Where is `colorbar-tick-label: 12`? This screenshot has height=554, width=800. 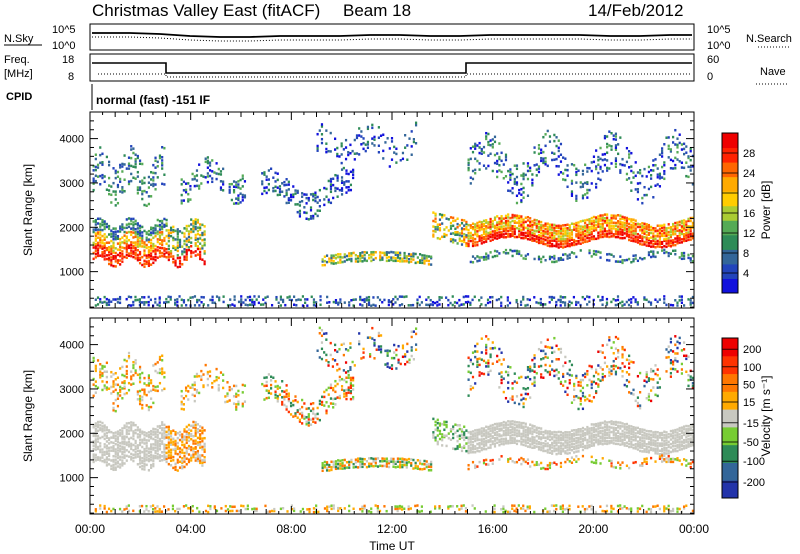
colorbar-tick-label: 12 is located at coordinates (749, 234).